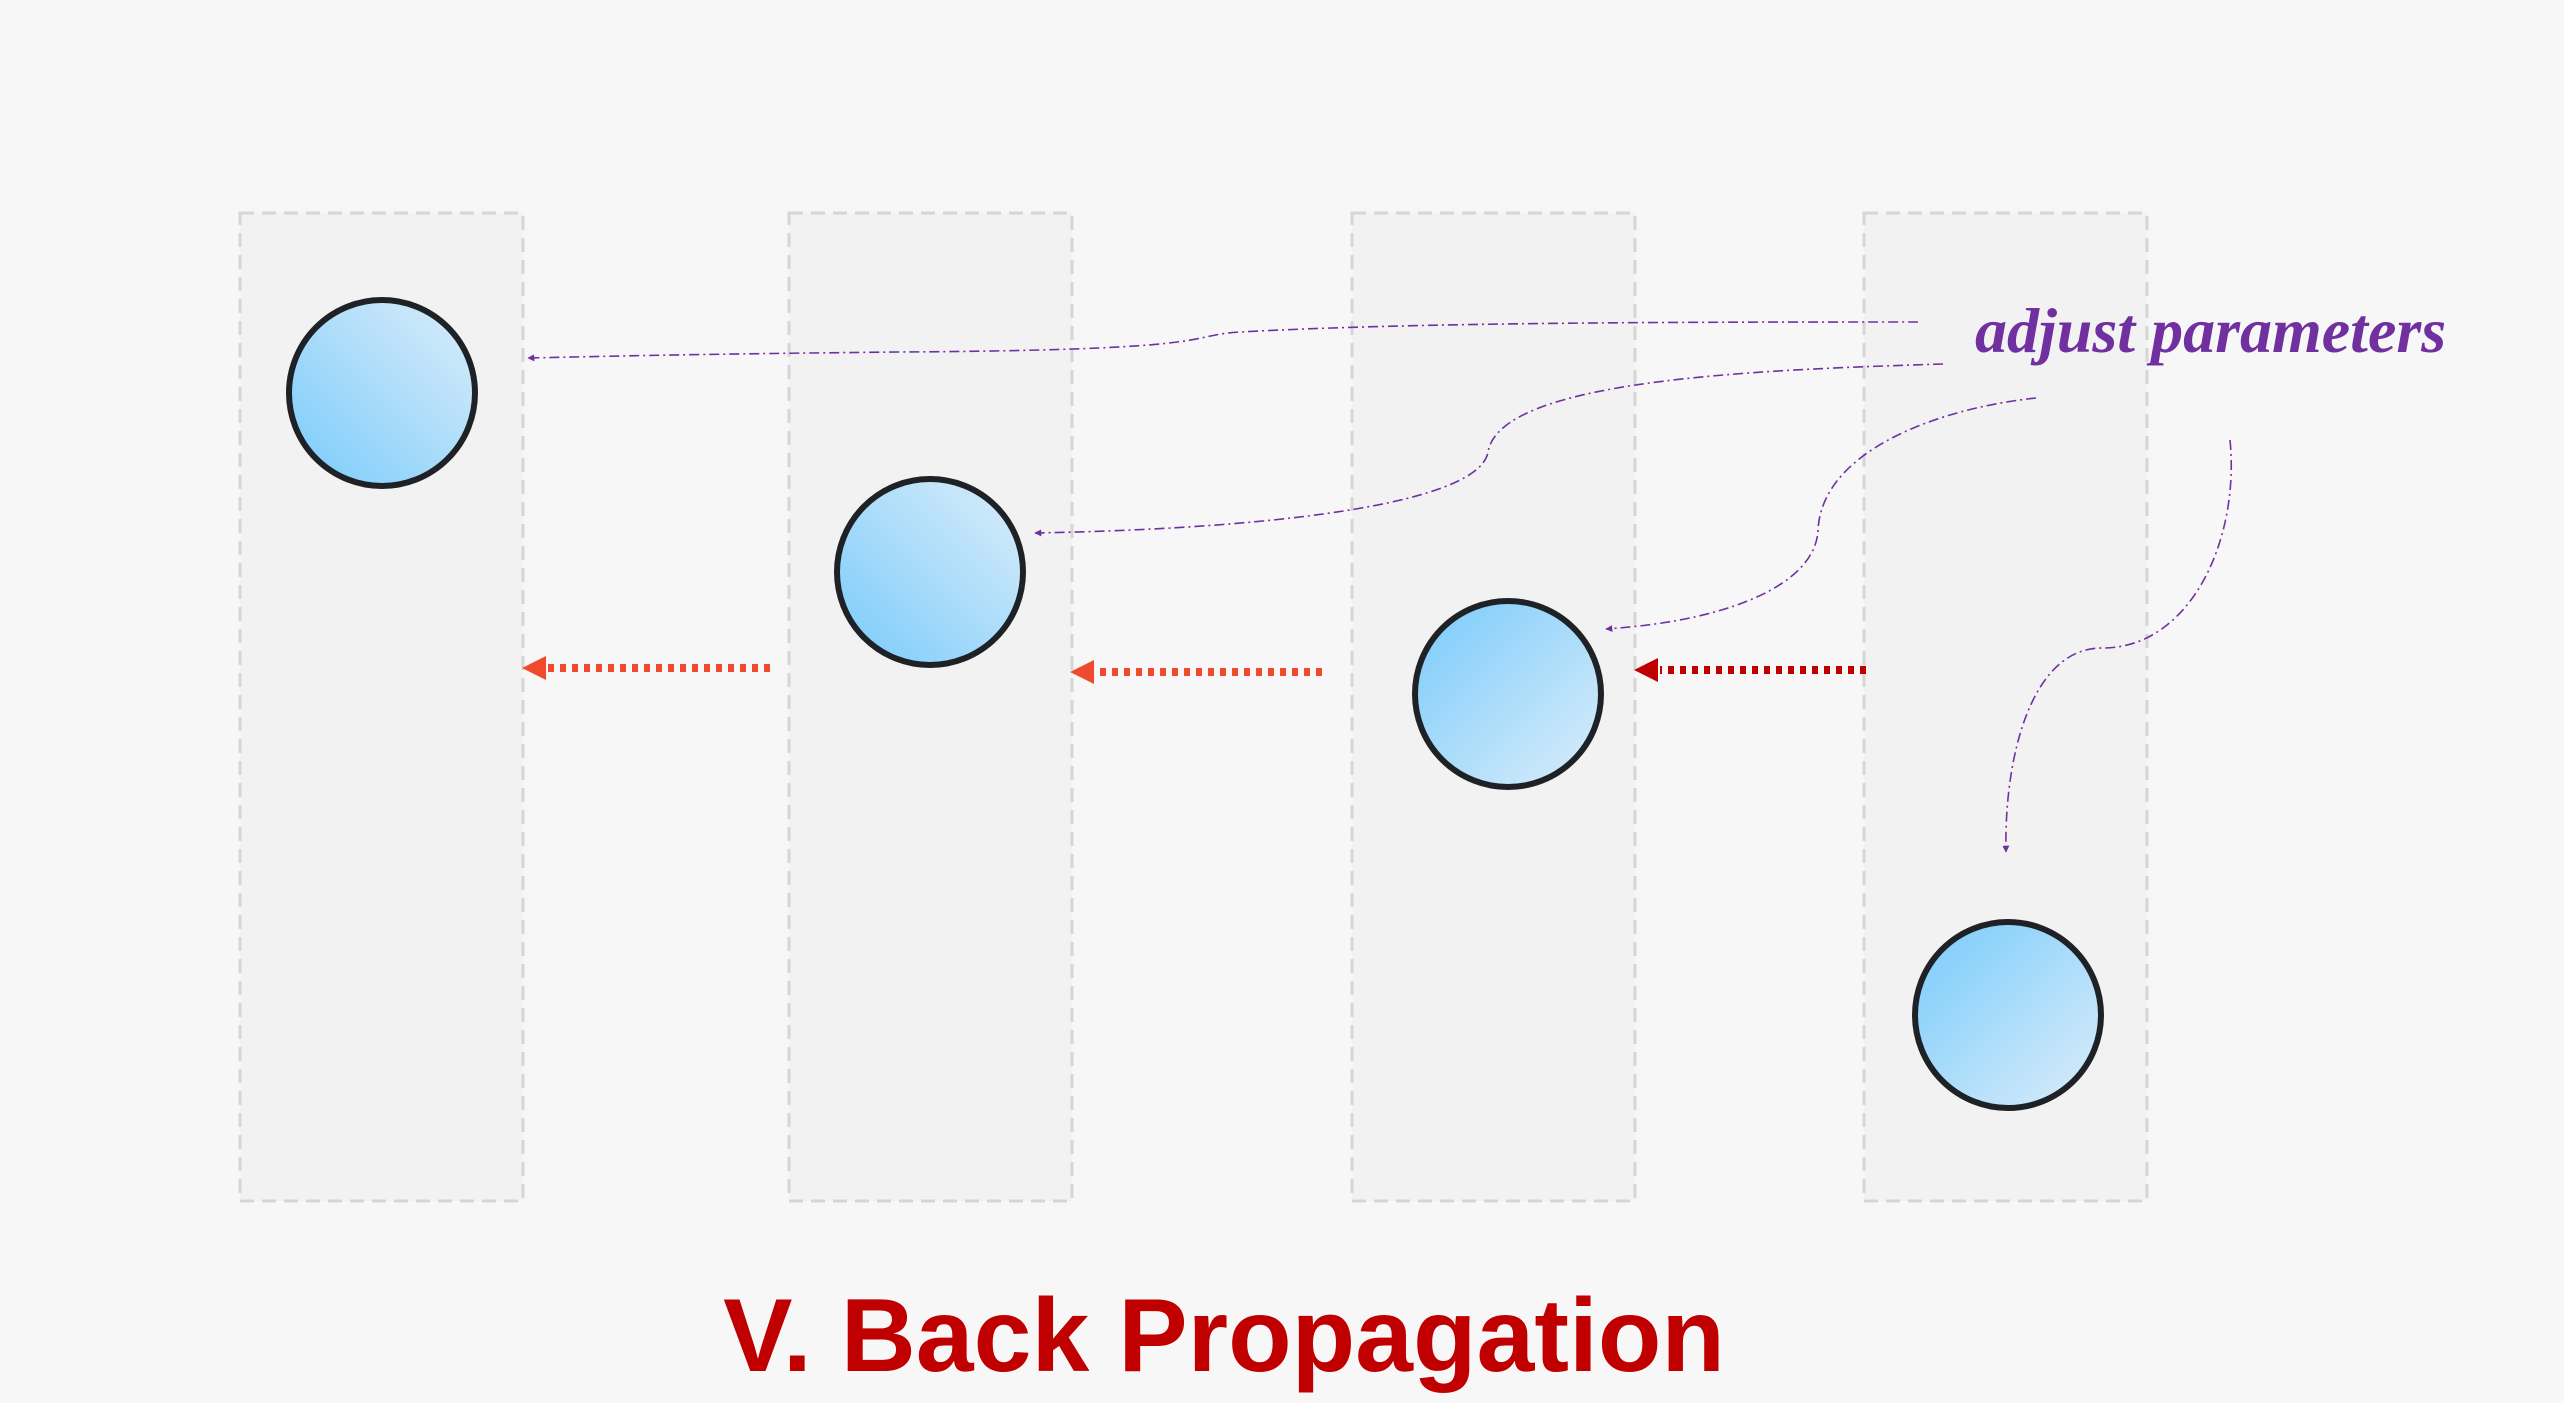 Image resolution: width=2564 pixels, height=1403 pixels. What do you see at coordinates (2210, 330) in the screenshot?
I see `adjust-parameters-label: adjust parameters` at bounding box center [2210, 330].